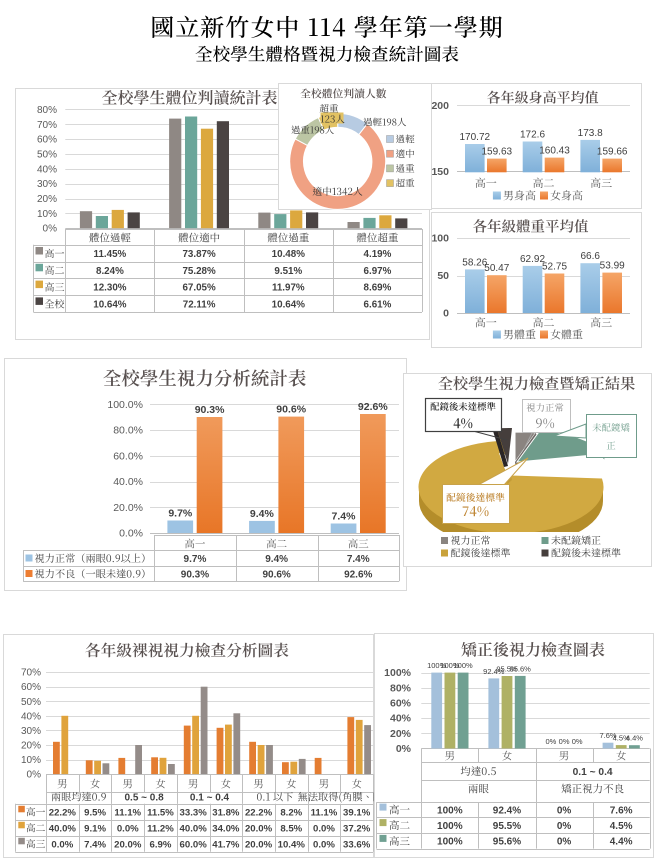 This screenshot has height=864, width=654. I want to click on svg-text: 37.2%, so click(357, 828).